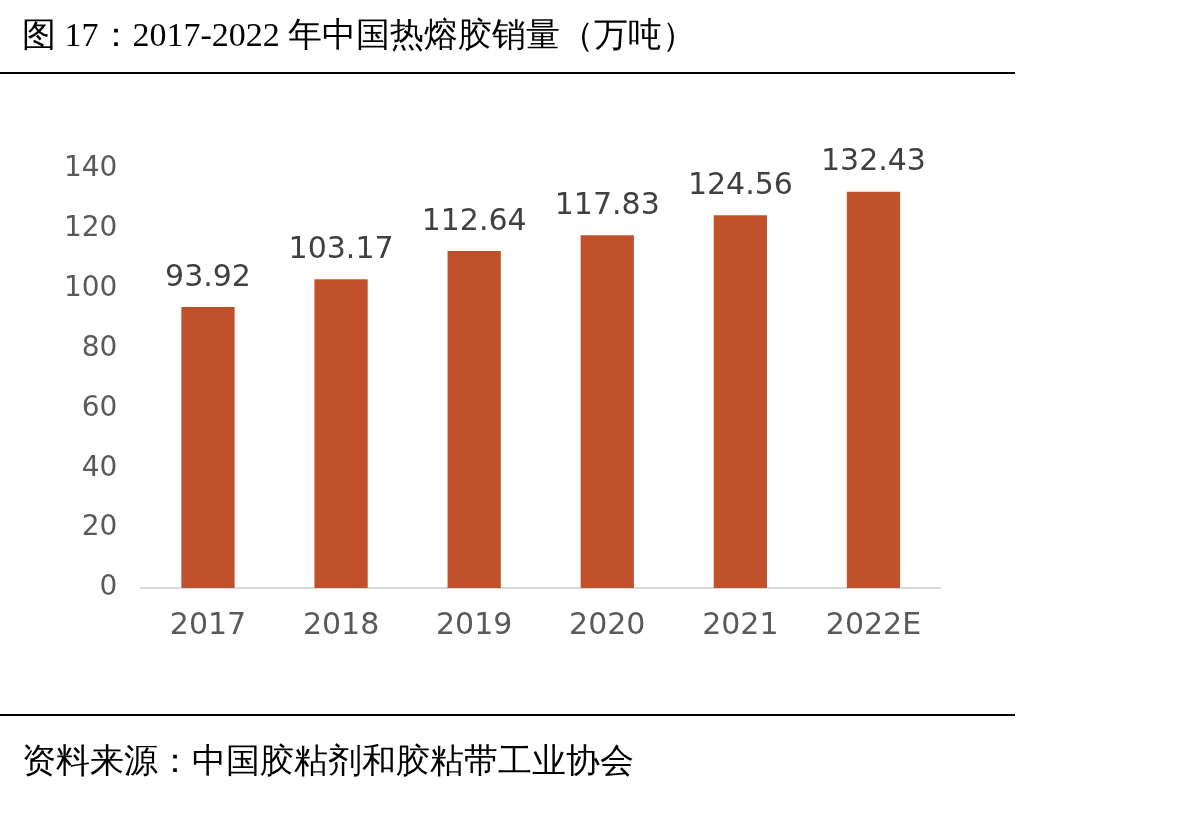  I want to click on data-label: 124.56, so click(740, 184).